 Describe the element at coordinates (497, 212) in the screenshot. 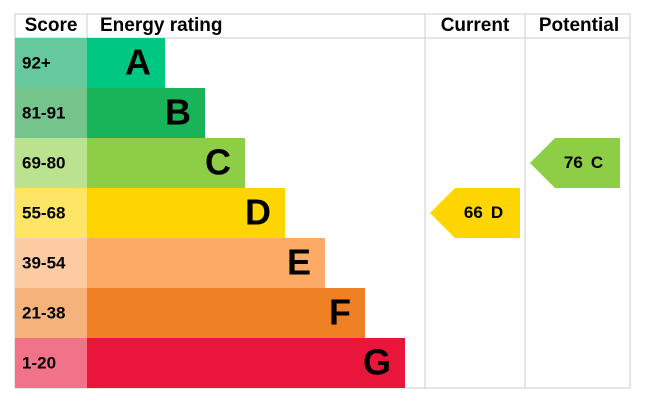

I see `current-letter: D` at that location.